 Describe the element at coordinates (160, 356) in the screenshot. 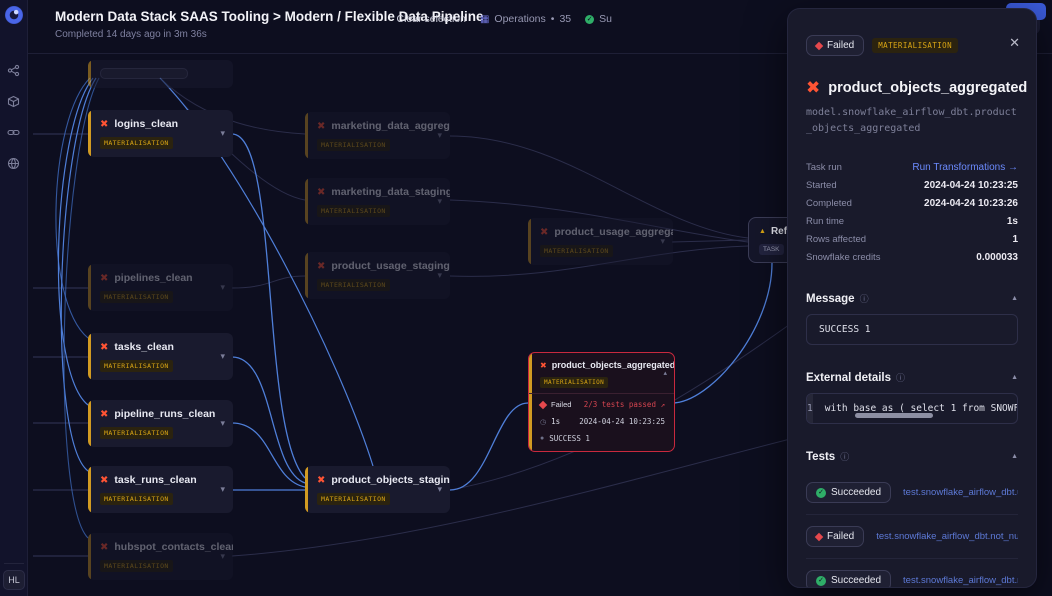

I see `node-tasks-clean: ✖ tasks_clean MATERIALISATION ▾` at that location.